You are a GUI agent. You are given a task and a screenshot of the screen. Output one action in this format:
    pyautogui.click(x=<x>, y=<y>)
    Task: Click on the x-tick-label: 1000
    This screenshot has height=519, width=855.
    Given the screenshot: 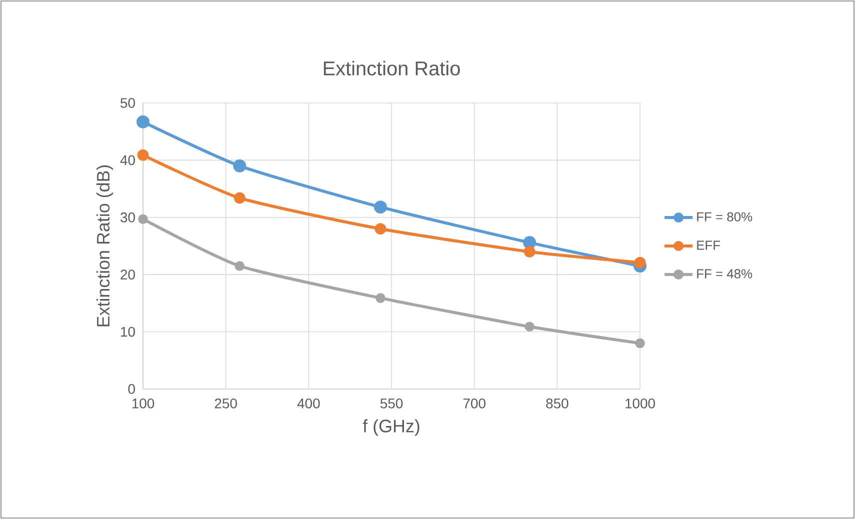 What is the action you would take?
    pyautogui.click(x=640, y=403)
    